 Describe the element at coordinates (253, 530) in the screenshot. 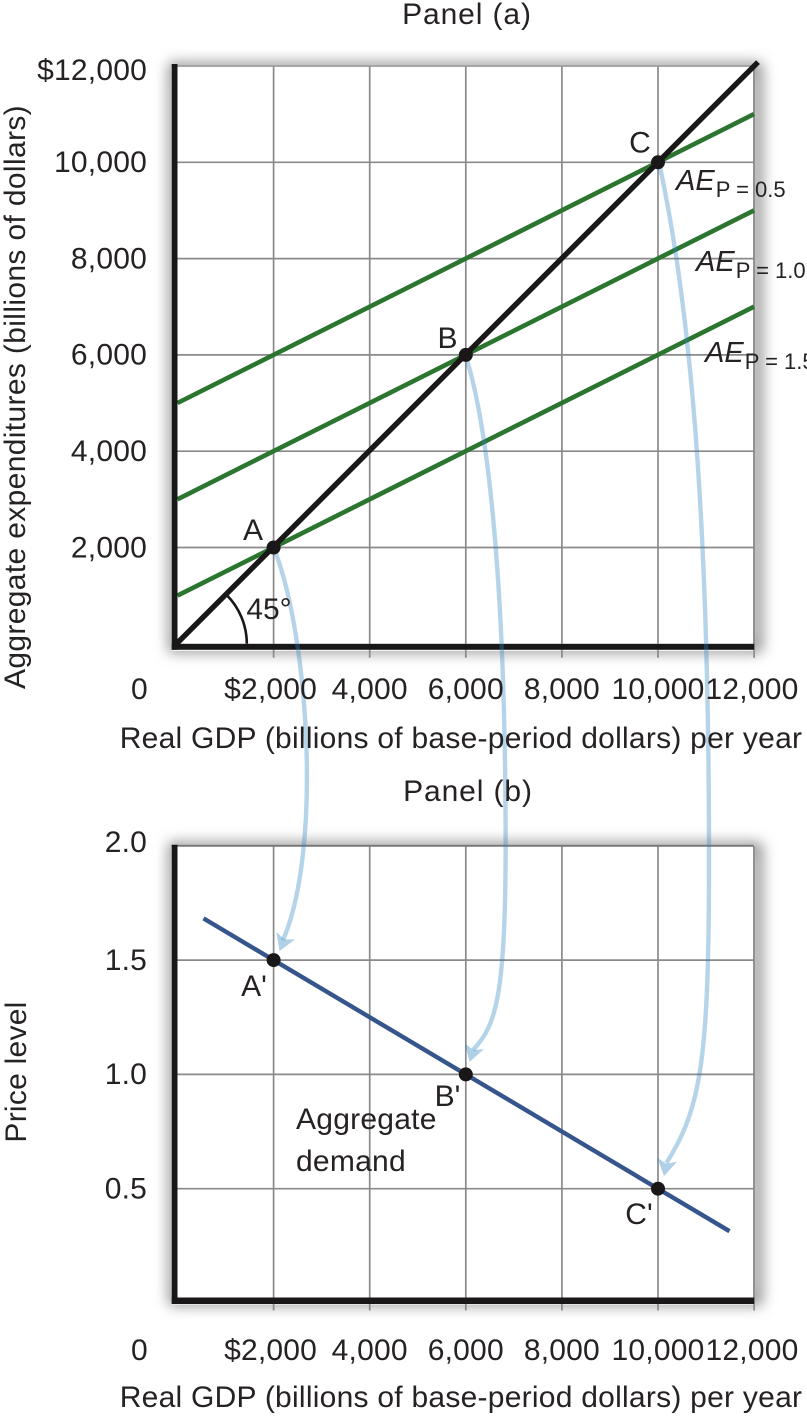

I see `svg-text: A` at that location.